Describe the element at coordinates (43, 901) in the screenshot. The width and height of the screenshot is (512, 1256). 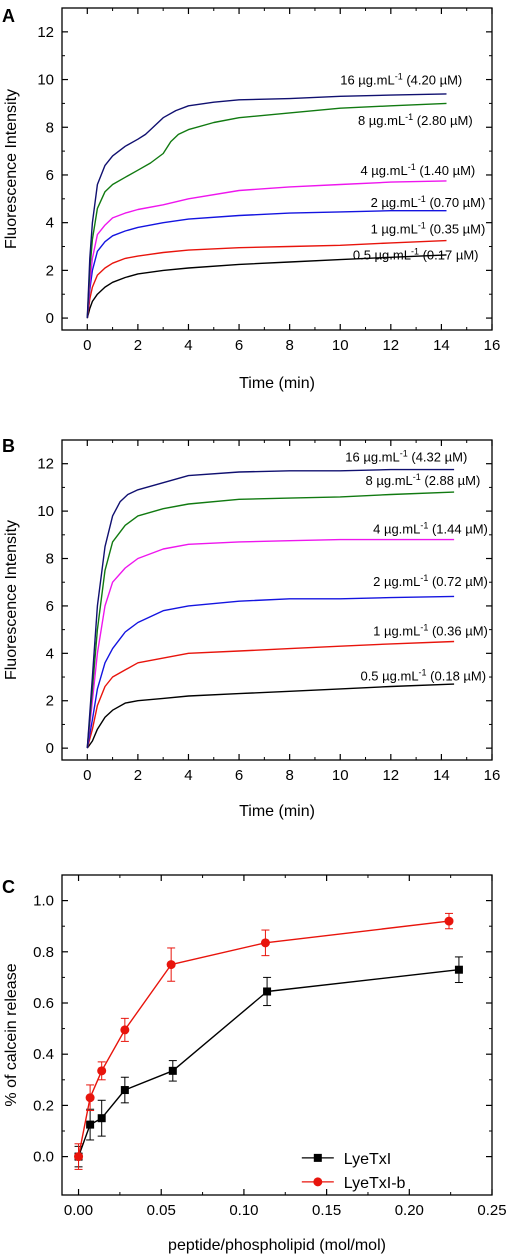
I see `y-tick-label: 1.0` at that location.